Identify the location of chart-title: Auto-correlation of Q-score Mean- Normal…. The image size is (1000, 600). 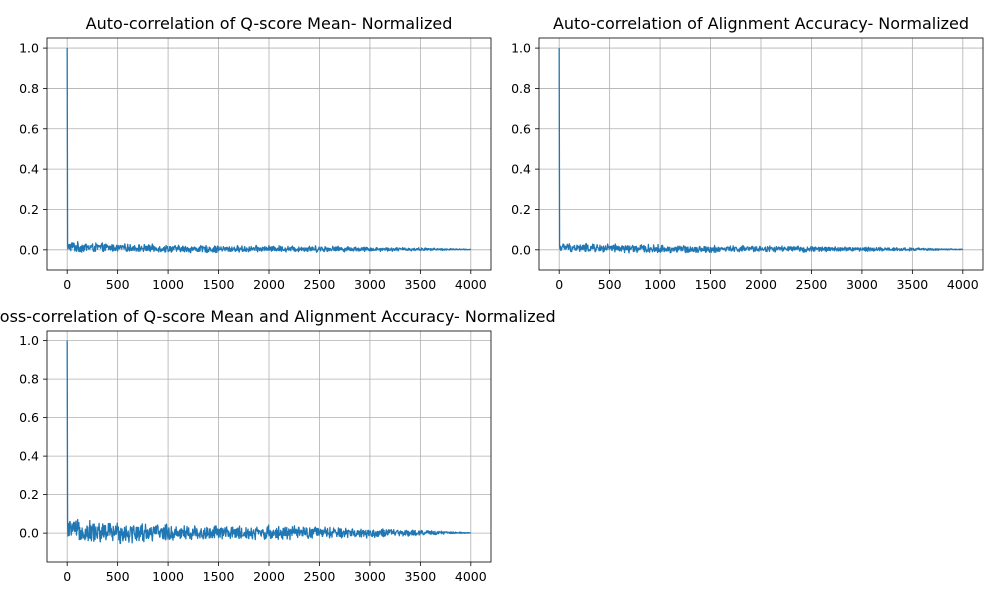
(269, 23).